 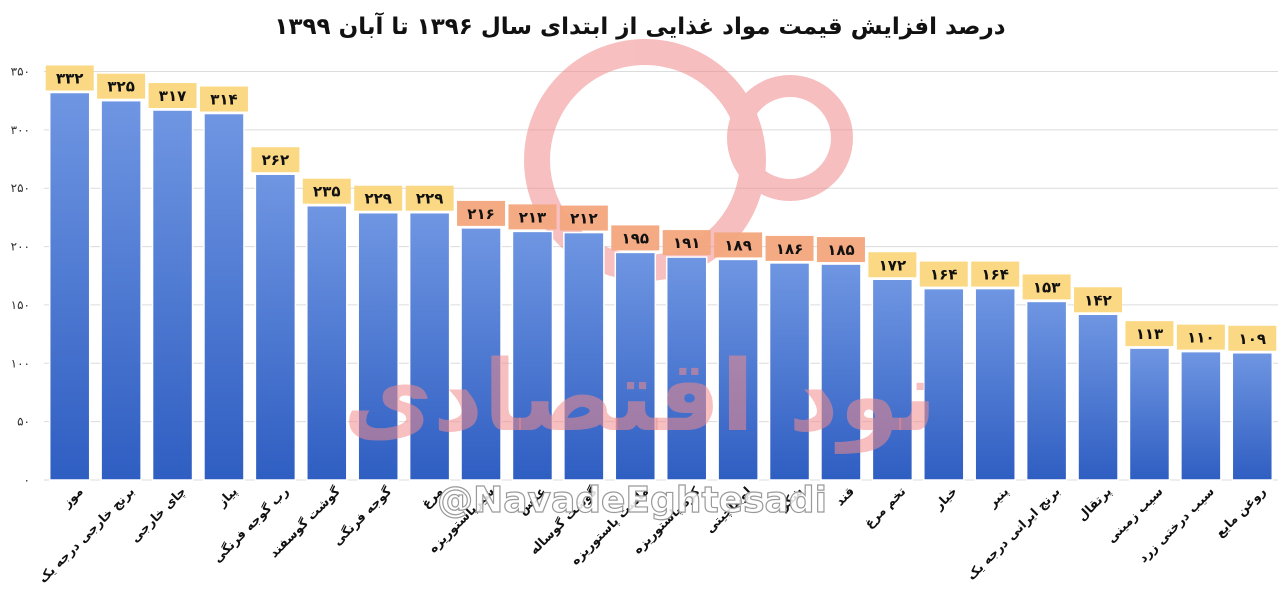 What do you see at coordinates (158, 515) in the screenshot?
I see `x-tick-label: چای خارجی` at bounding box center [158, 515].